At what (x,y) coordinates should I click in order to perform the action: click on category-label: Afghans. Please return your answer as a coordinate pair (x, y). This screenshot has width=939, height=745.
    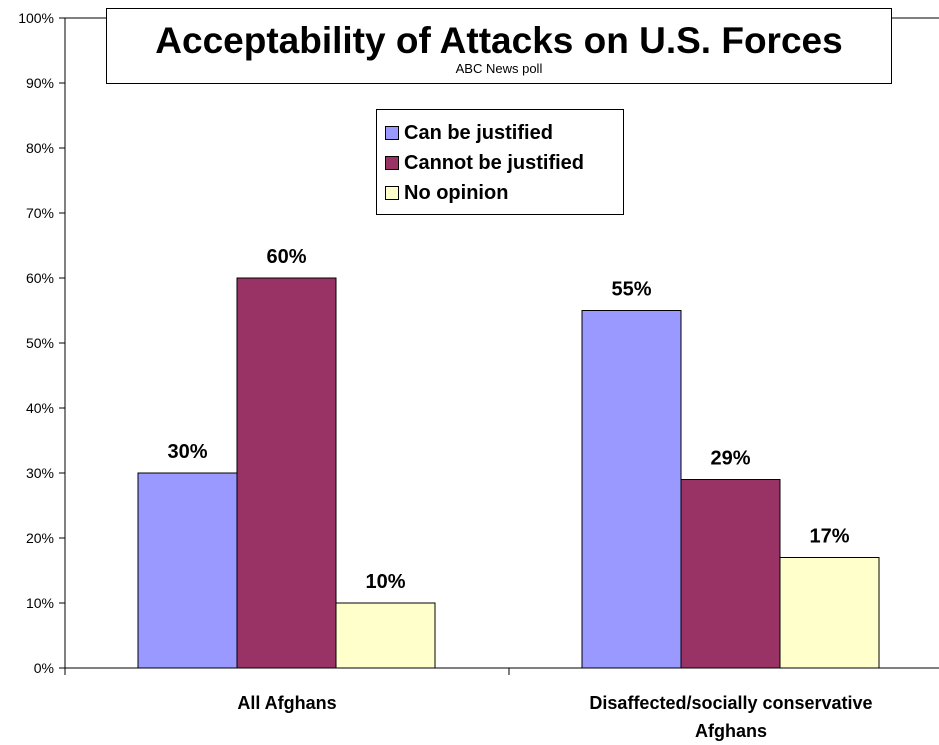
    Looking at the image, I should click on (731, 731).